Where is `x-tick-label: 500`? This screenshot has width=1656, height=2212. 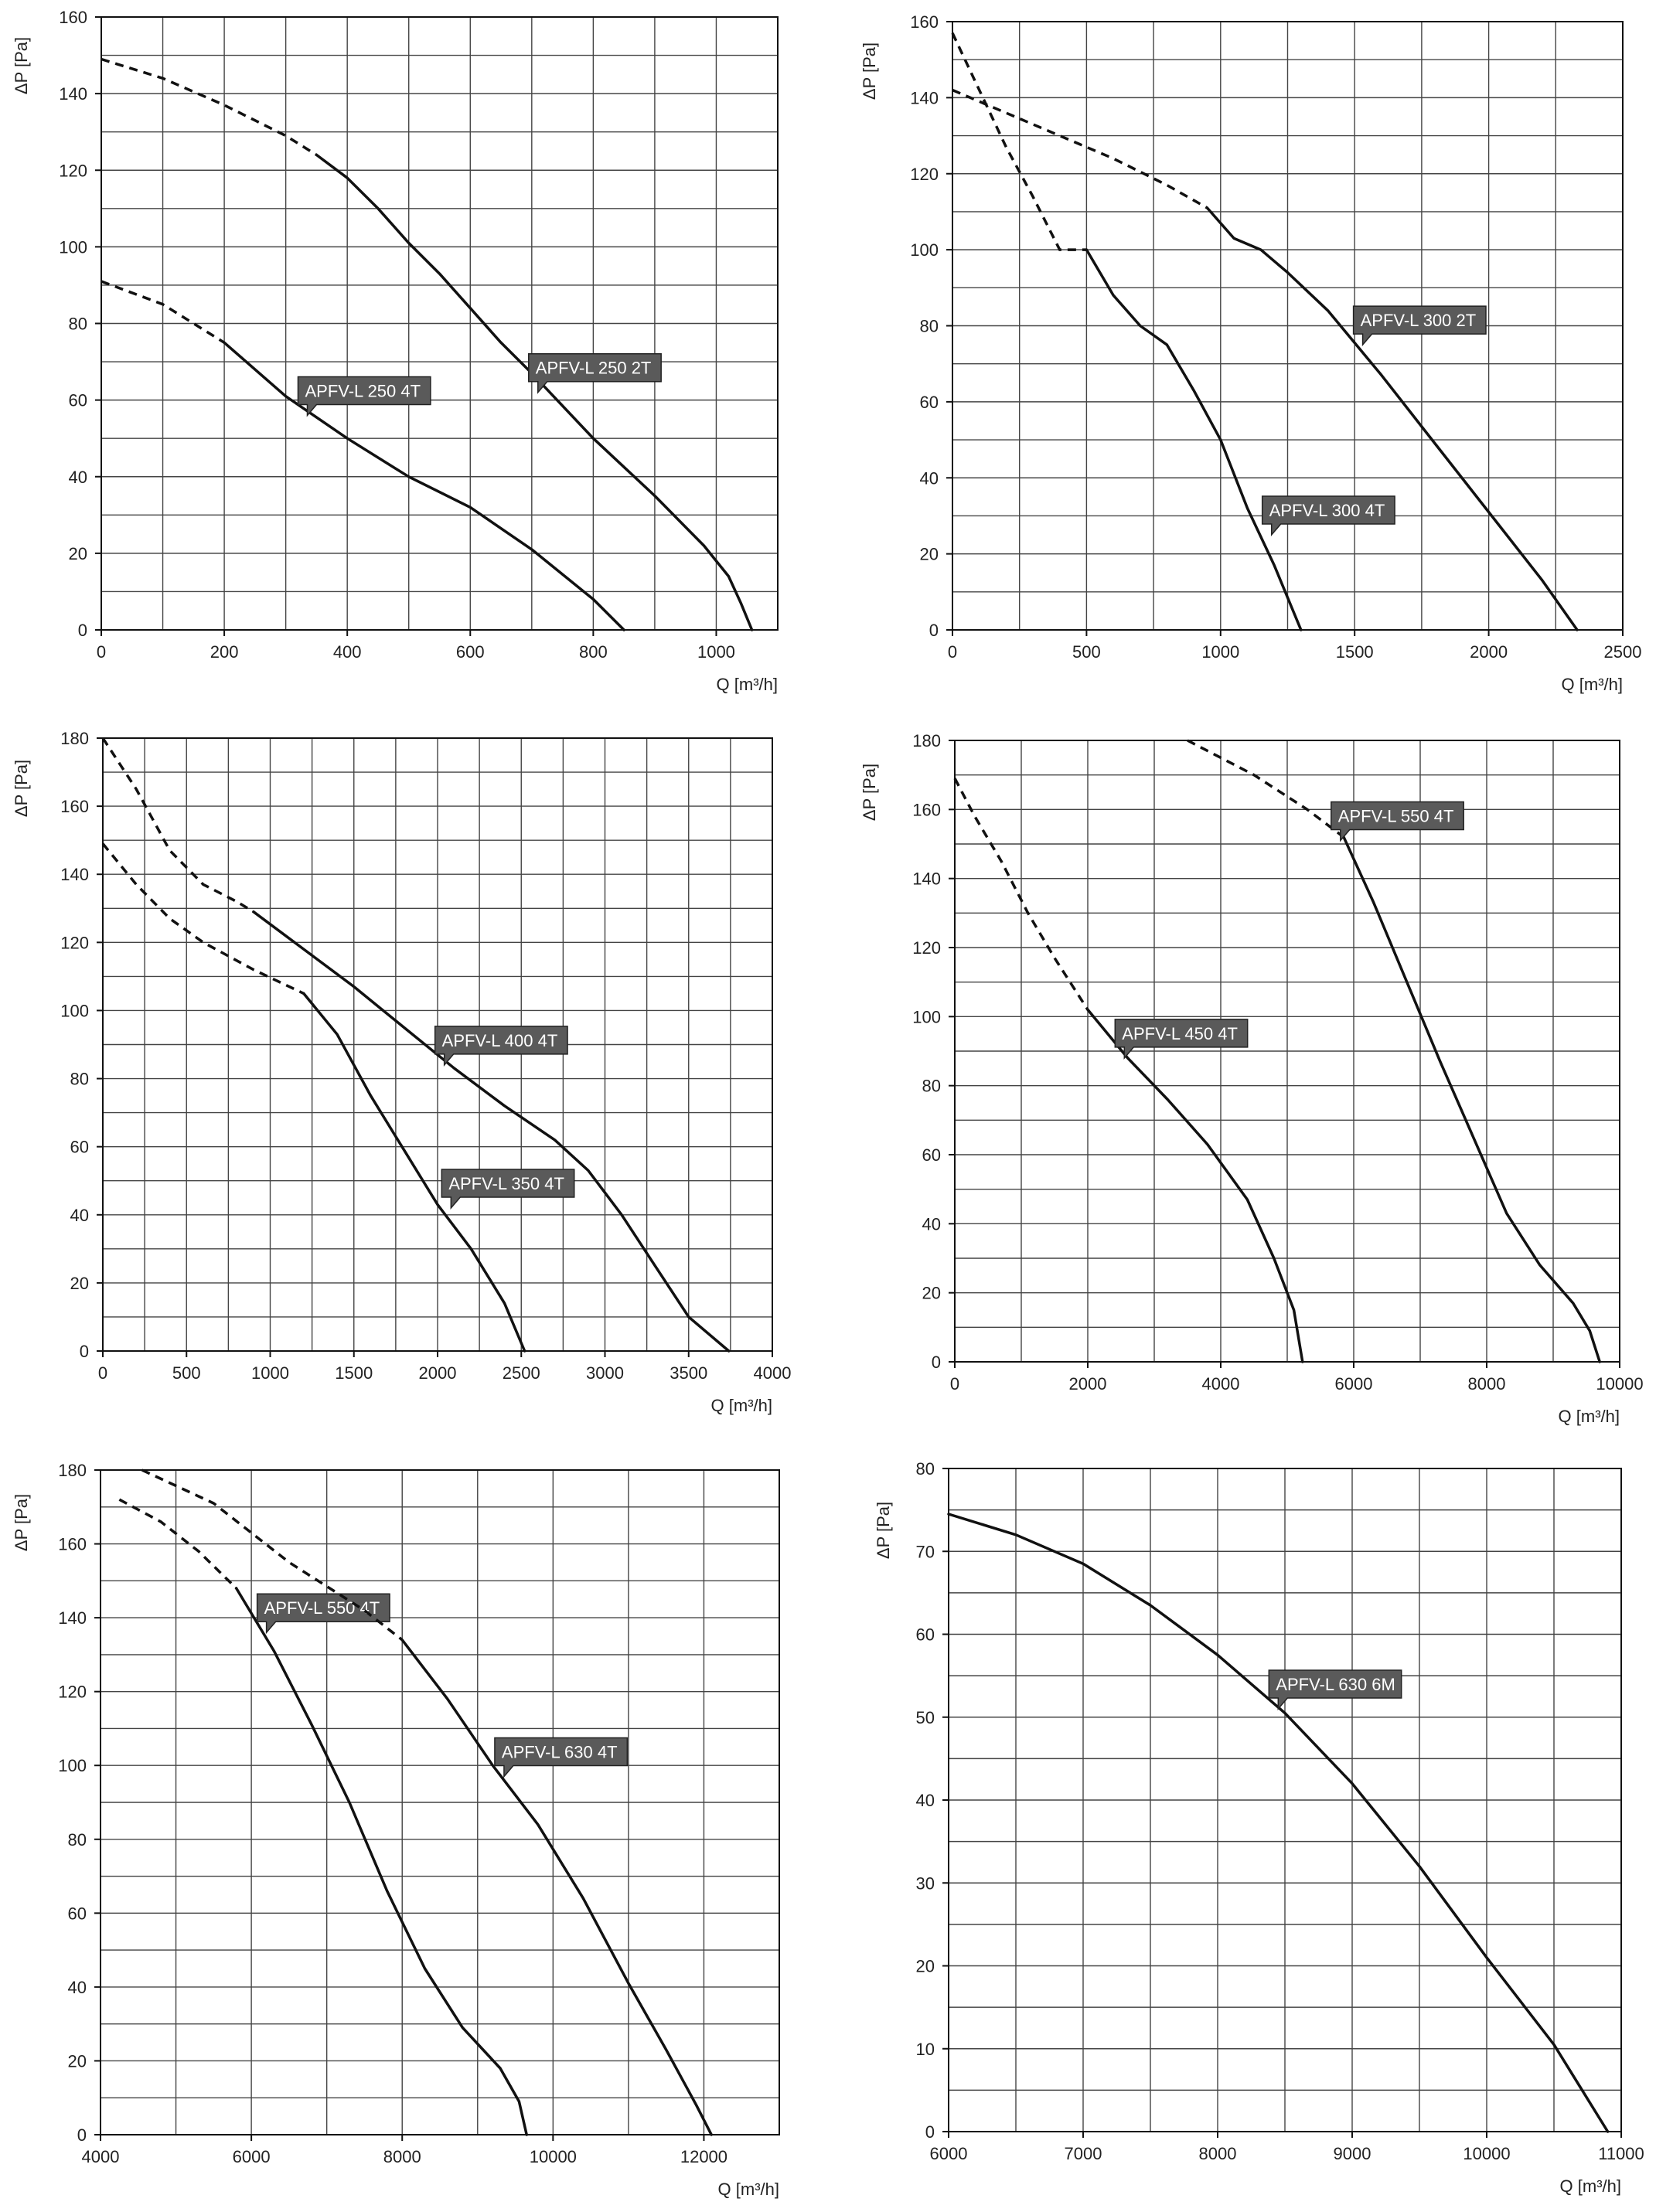
x-tick-label: 500 is located at coordinates (1086, 652).